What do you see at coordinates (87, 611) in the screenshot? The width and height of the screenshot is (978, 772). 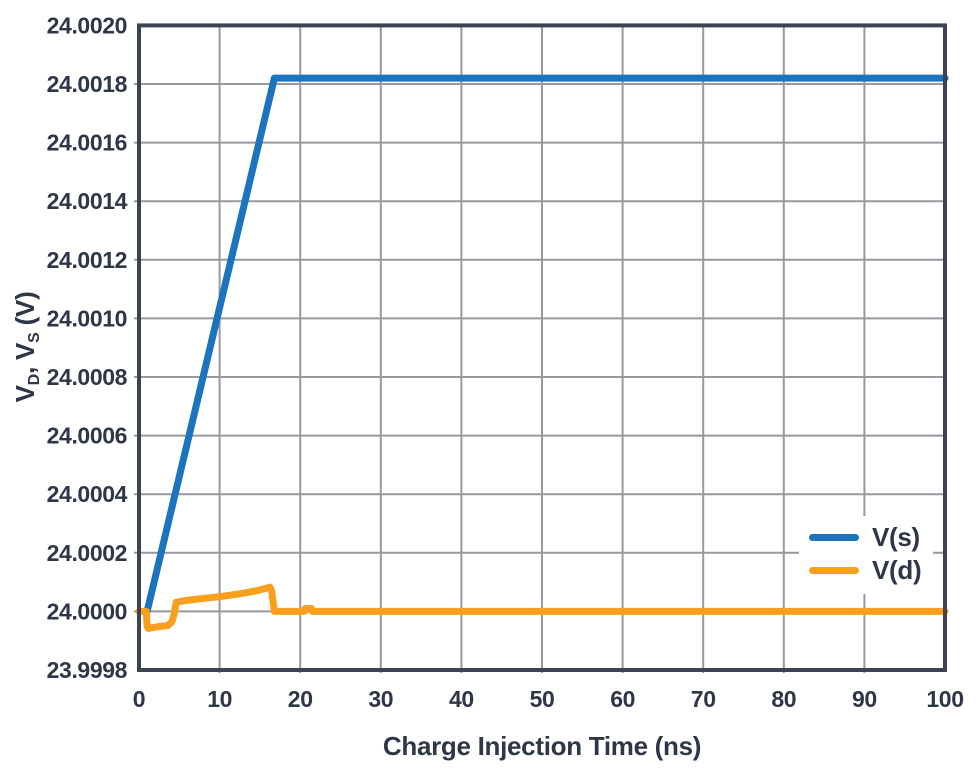 I see `y-tick-label: 24.0000` at bounding box center [87, 611].